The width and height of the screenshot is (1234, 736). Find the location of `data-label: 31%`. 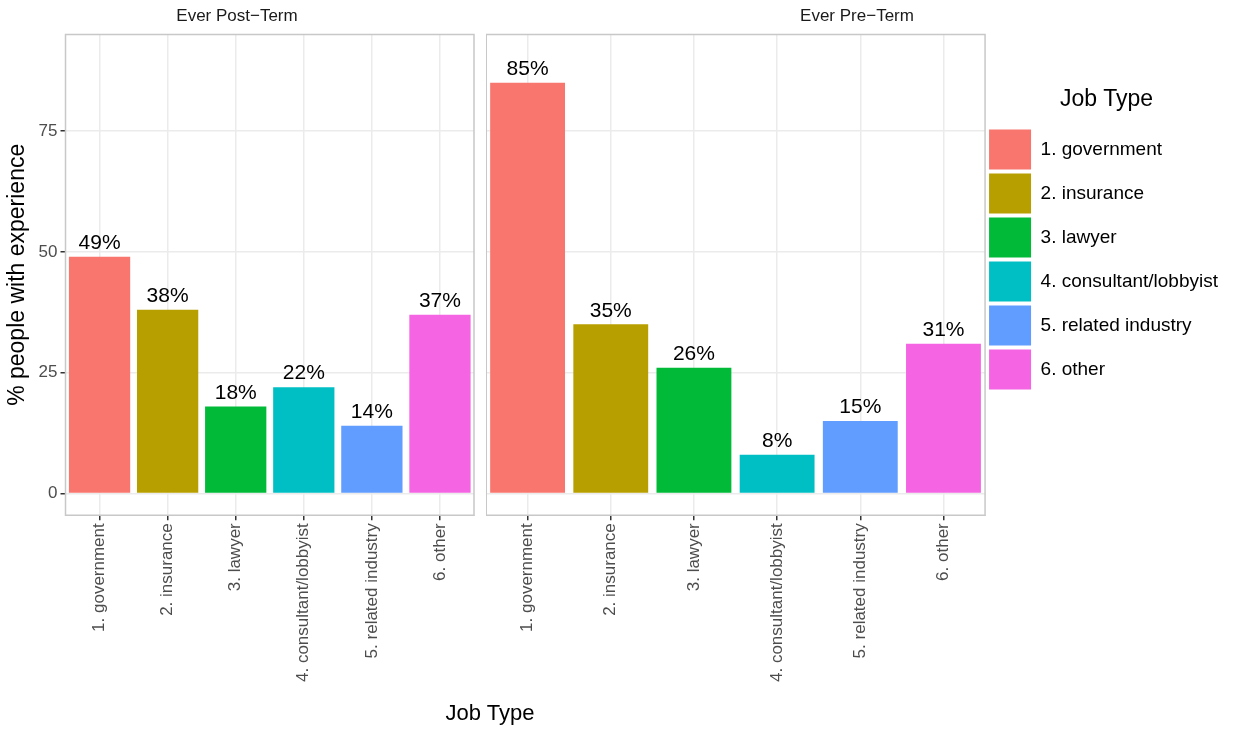

data-label: 31% is located at coordinates (943, 328).